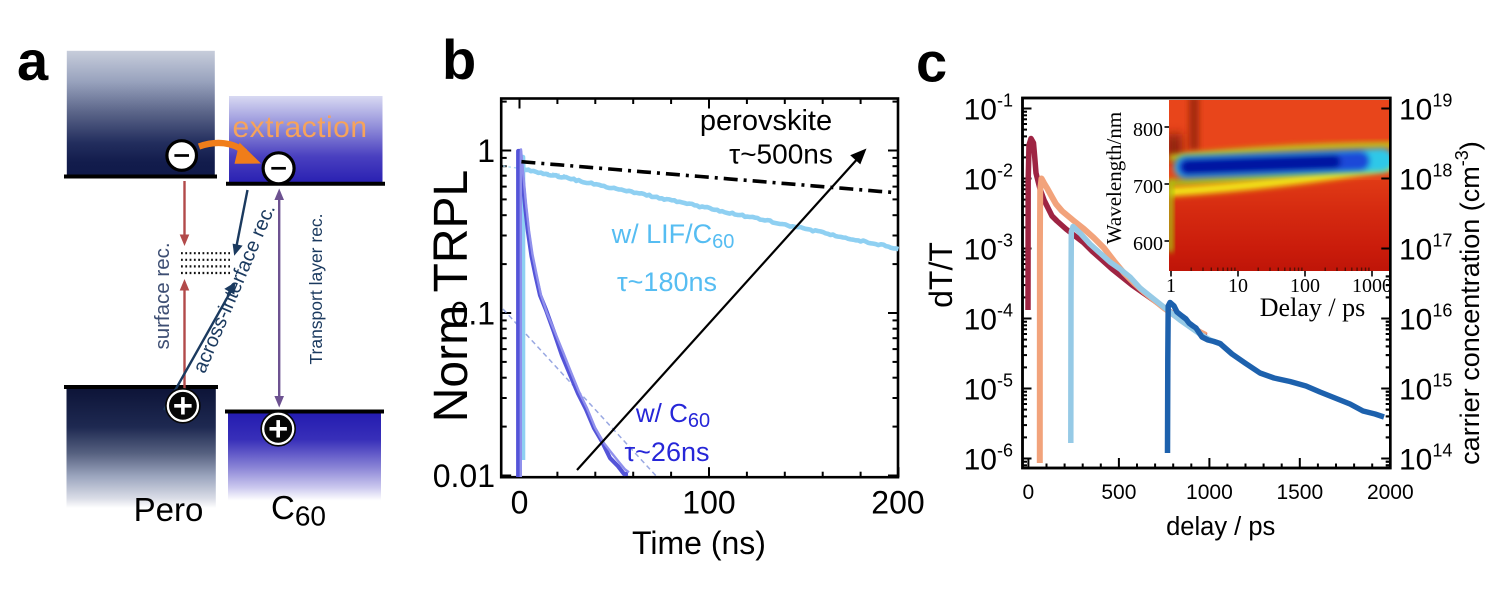 This screenshot has height=600, width=1490. Describe the element at coordinates (169, 509) in the screenshot. I see `svg-text: Pero` at that location.